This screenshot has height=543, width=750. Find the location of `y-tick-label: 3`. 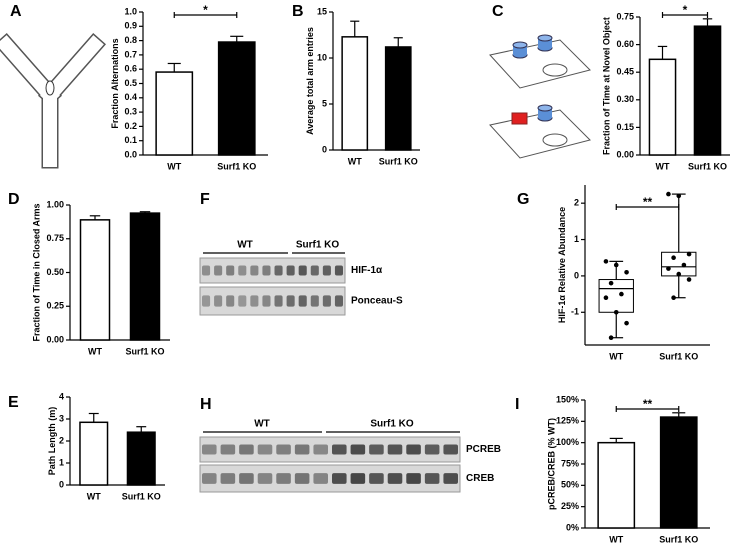

y-tick-label: 3 is located at coordinates (61, 418).